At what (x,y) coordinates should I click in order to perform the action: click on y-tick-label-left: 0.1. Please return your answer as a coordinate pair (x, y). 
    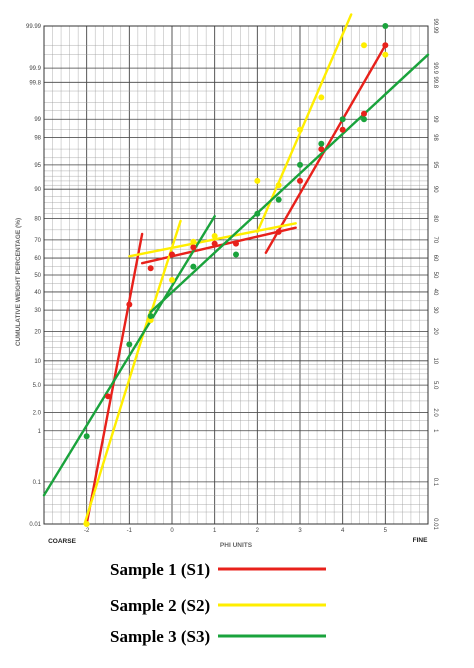
    Looking at the image, I should click on (37, 483).